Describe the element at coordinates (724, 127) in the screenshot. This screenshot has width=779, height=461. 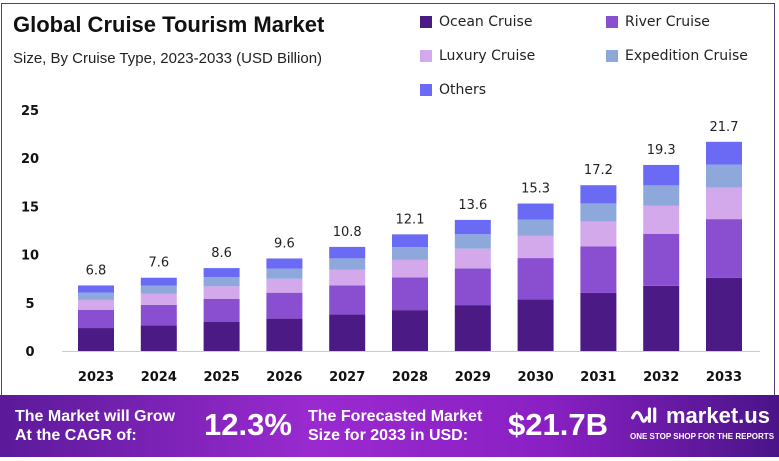
I see `total-data-label: 21.7` at that location.